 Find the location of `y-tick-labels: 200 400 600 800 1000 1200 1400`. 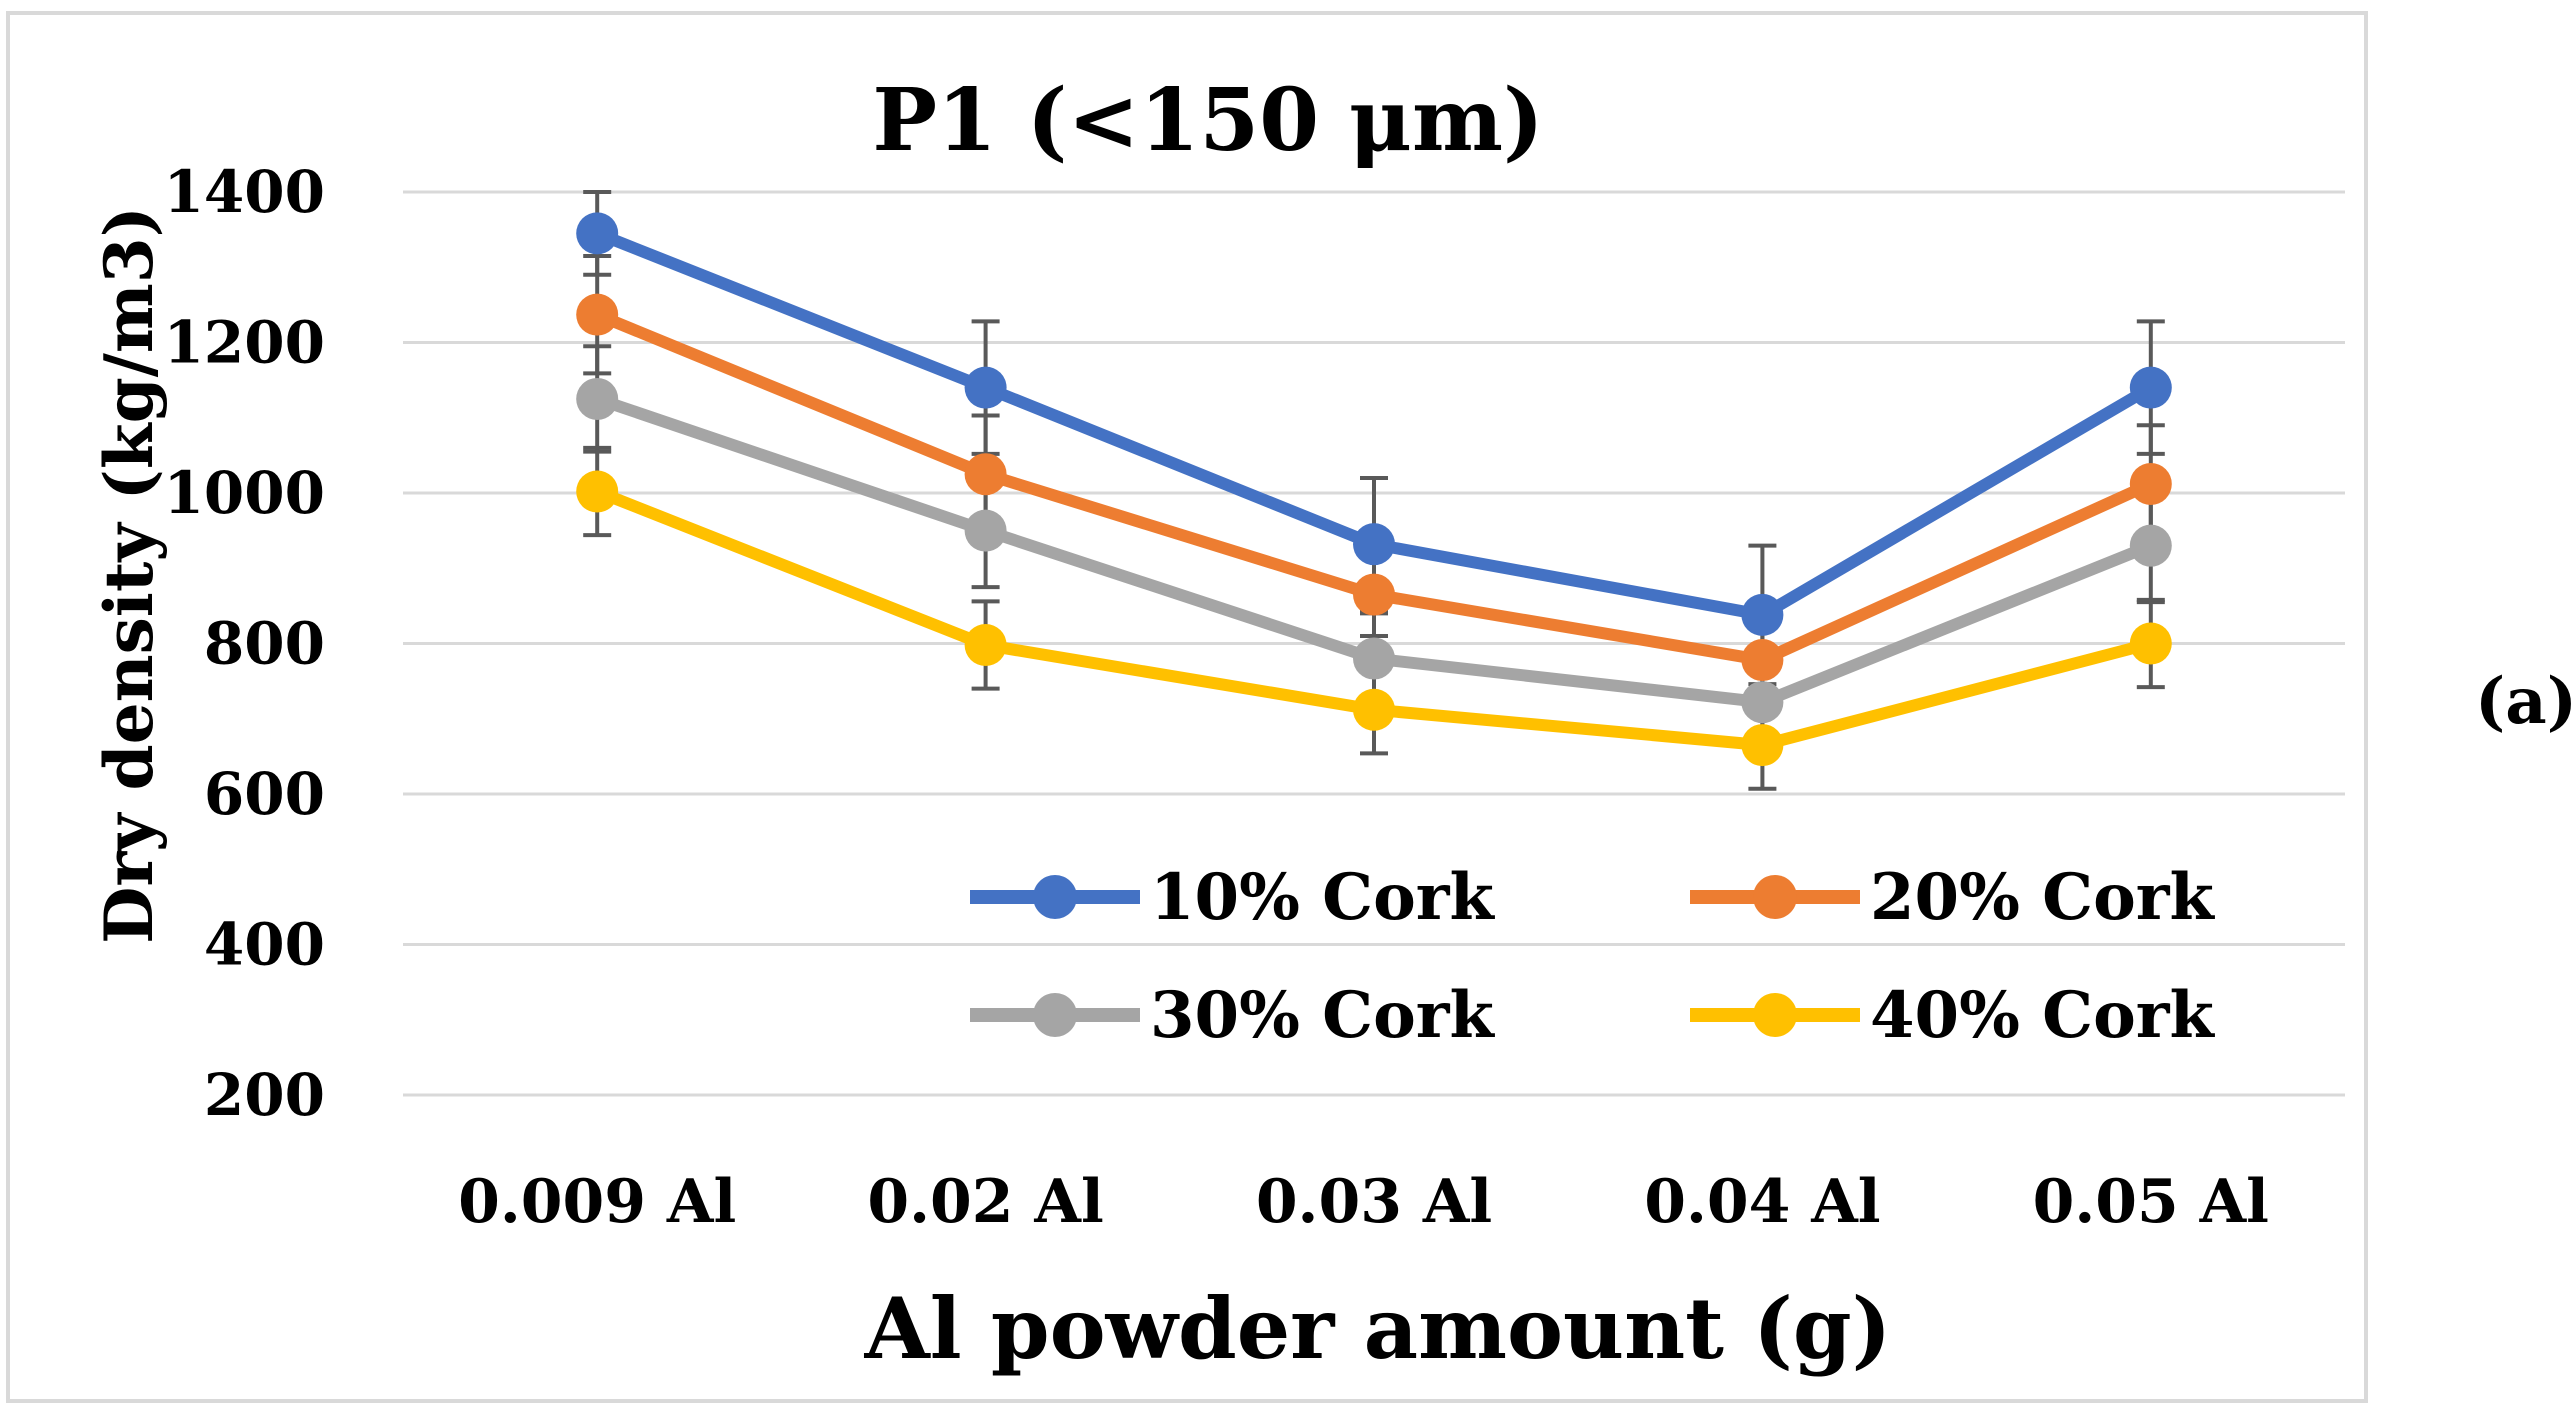

y-tick-labels: 200 400 600 800 1000 1200 1400 is located at coordinates (244, 643).